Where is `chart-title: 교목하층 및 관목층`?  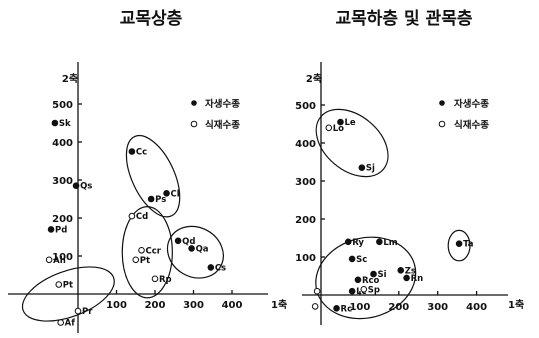 chart-title: 교목하층 및 관목층 is located at coordinates (404, 19).